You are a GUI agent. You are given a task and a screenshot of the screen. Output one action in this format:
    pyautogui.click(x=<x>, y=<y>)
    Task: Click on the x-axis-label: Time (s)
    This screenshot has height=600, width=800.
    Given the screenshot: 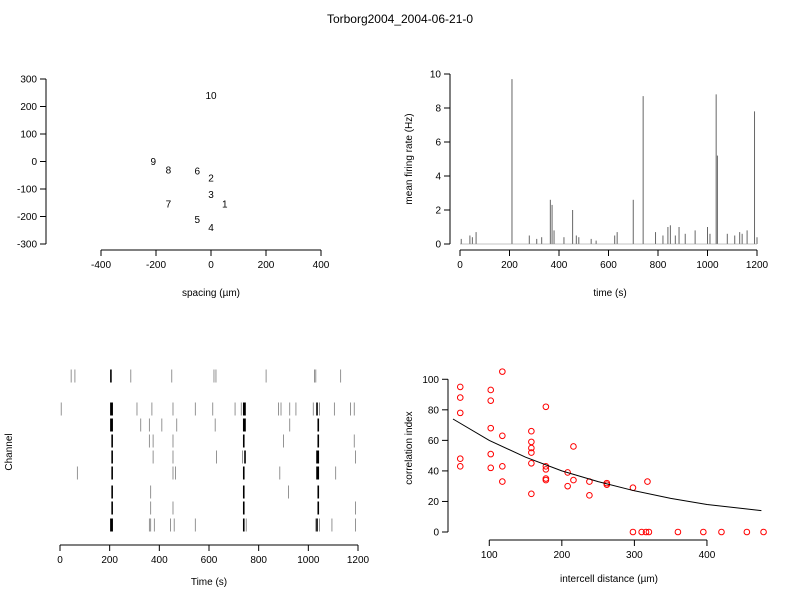 What is the action you would take?
    pyautogui.click(x=209, y=582)
    